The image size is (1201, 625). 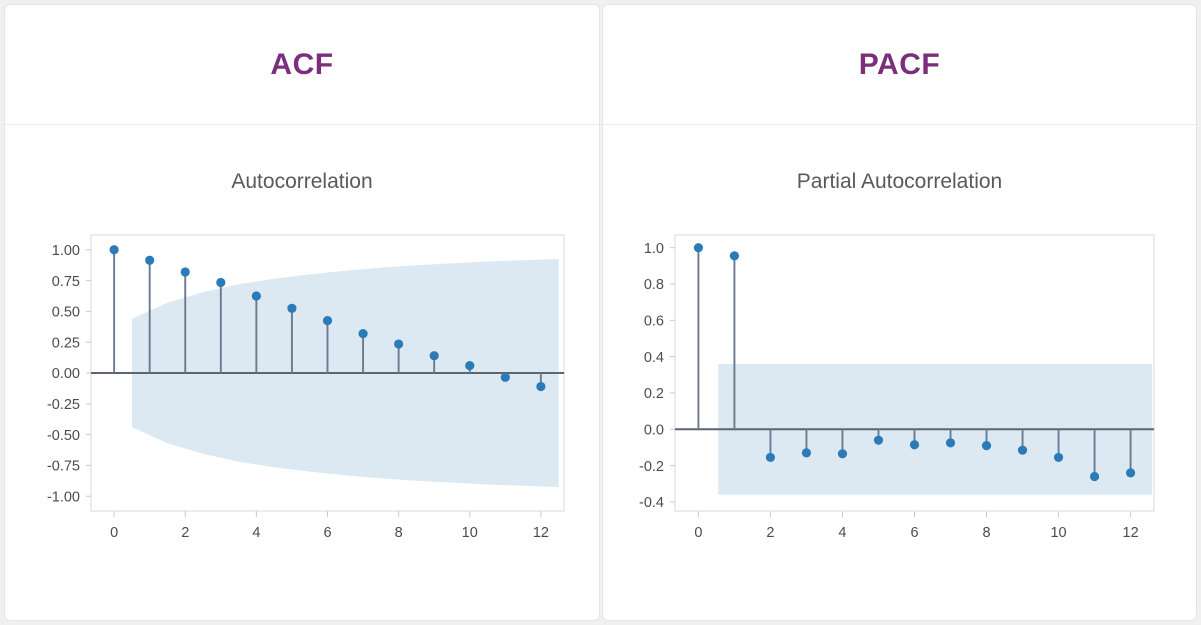 What do you see at coordinates (654, 394) in the screenshot?
I see `y-tick-label: 0.2` at bounding box center [654, 394].